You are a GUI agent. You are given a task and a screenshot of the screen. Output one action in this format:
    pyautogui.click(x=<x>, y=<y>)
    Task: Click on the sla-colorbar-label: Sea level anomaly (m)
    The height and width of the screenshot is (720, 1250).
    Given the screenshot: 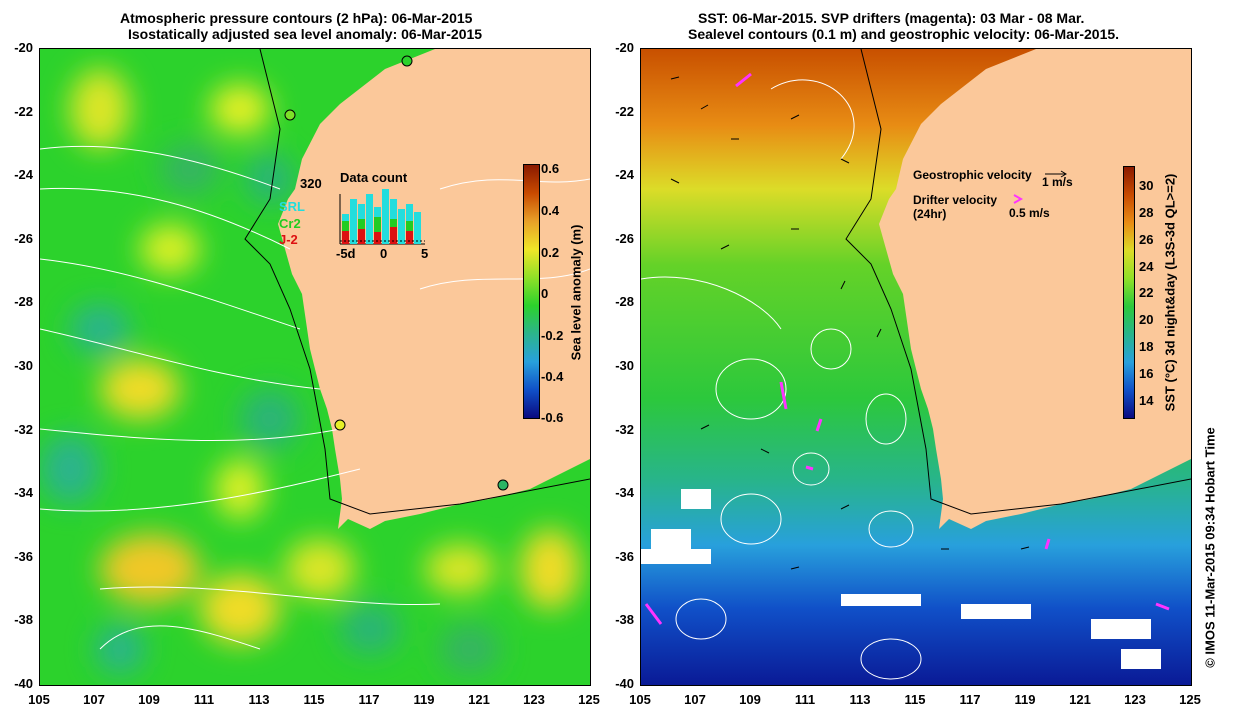 What is the action you would take?
    pyautogui.click(x=576, y=292)
    